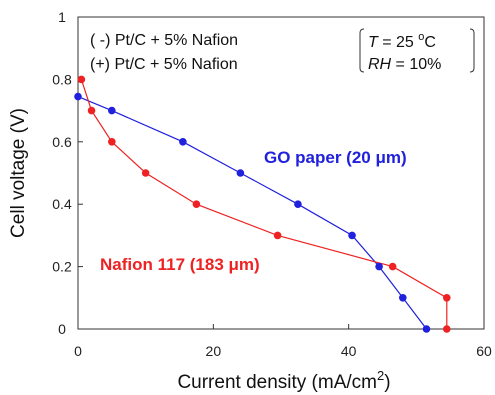 This screenshot has height=395, width=495. What do you see at coordinates (484, 351) in the screenshot?
I see `x-tick-label: 60` at bounding box center [484, 351].